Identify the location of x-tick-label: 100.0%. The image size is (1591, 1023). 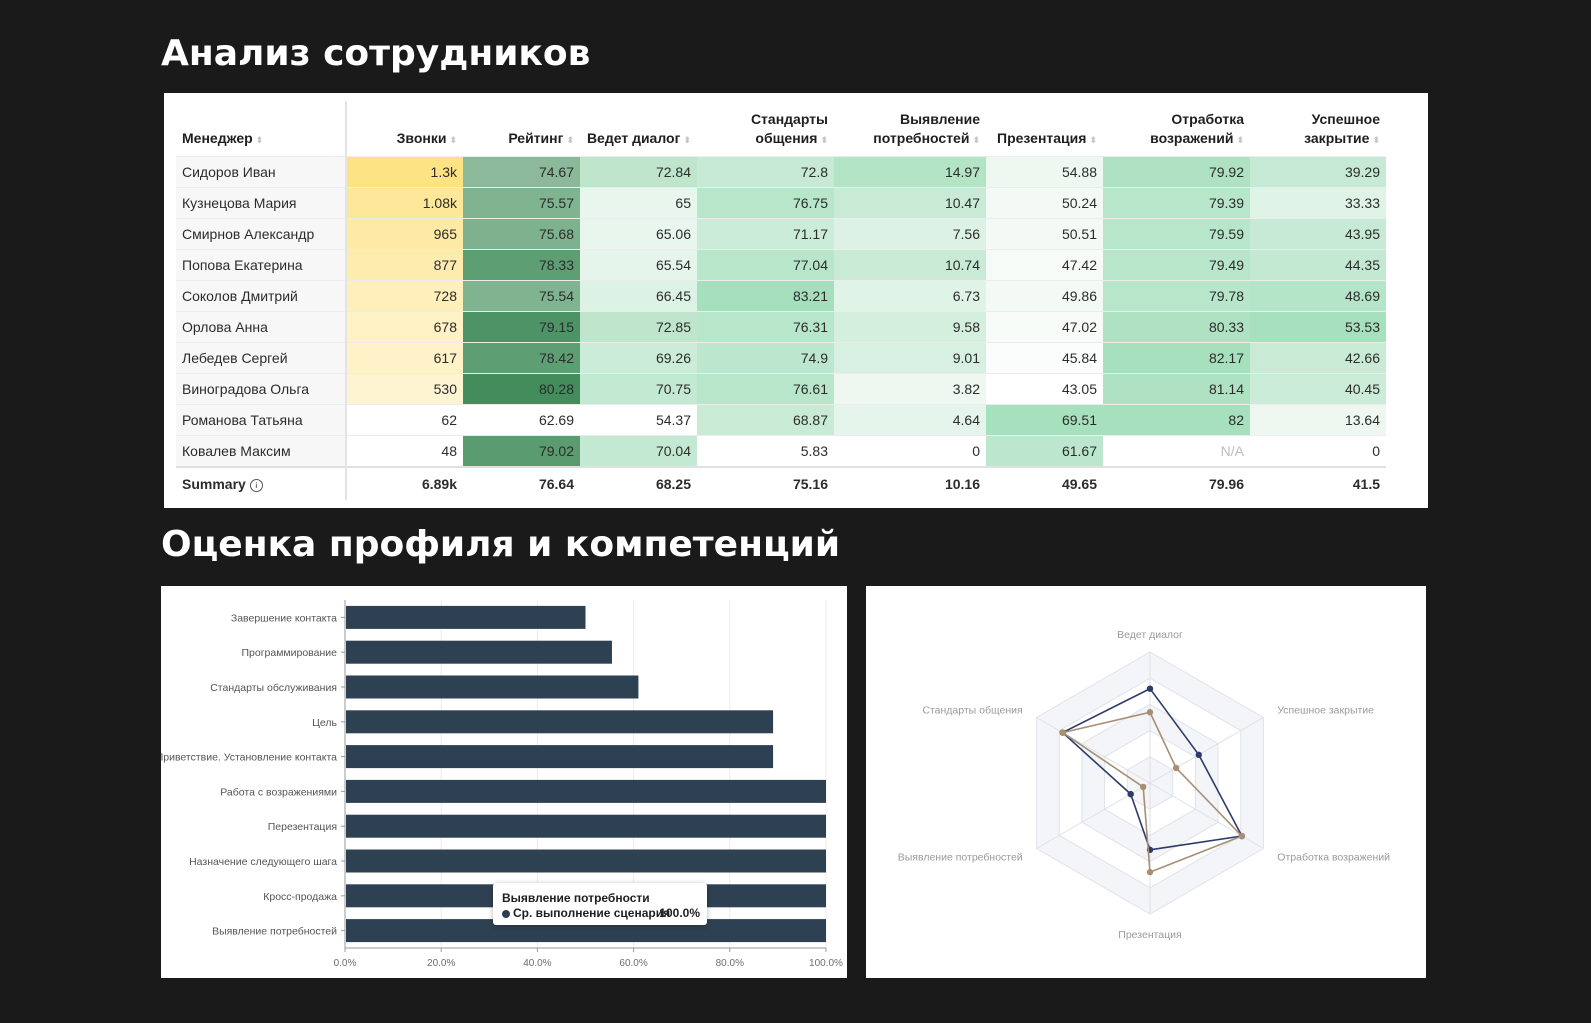
(826, 963).